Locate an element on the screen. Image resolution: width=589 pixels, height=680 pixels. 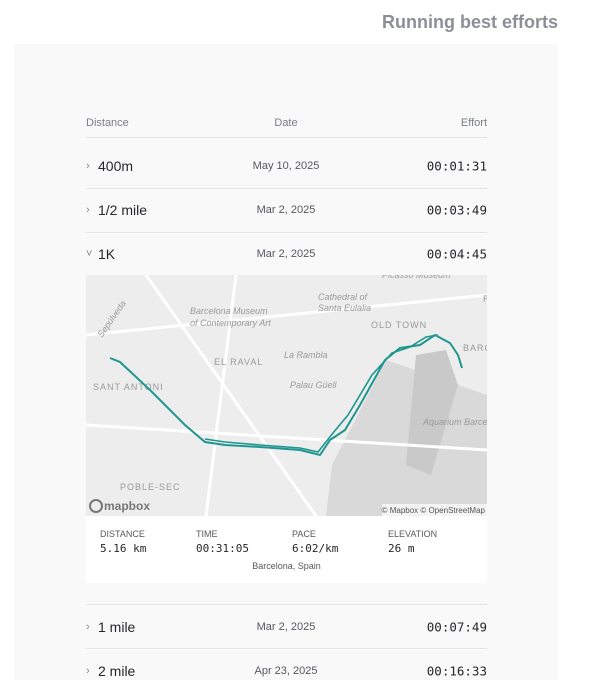
map-label: Barcelona Museum is located at coordinates (229, 311).